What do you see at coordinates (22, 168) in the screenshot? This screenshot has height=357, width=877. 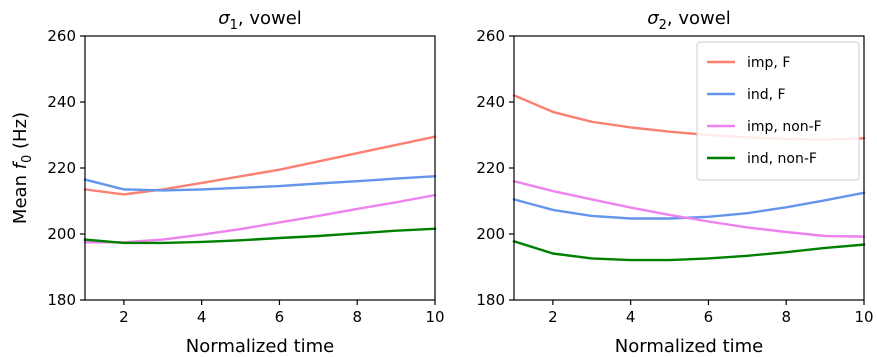 I see `y-axis-label: Mean f0 (Hz)` at bounding box center [22, 168].